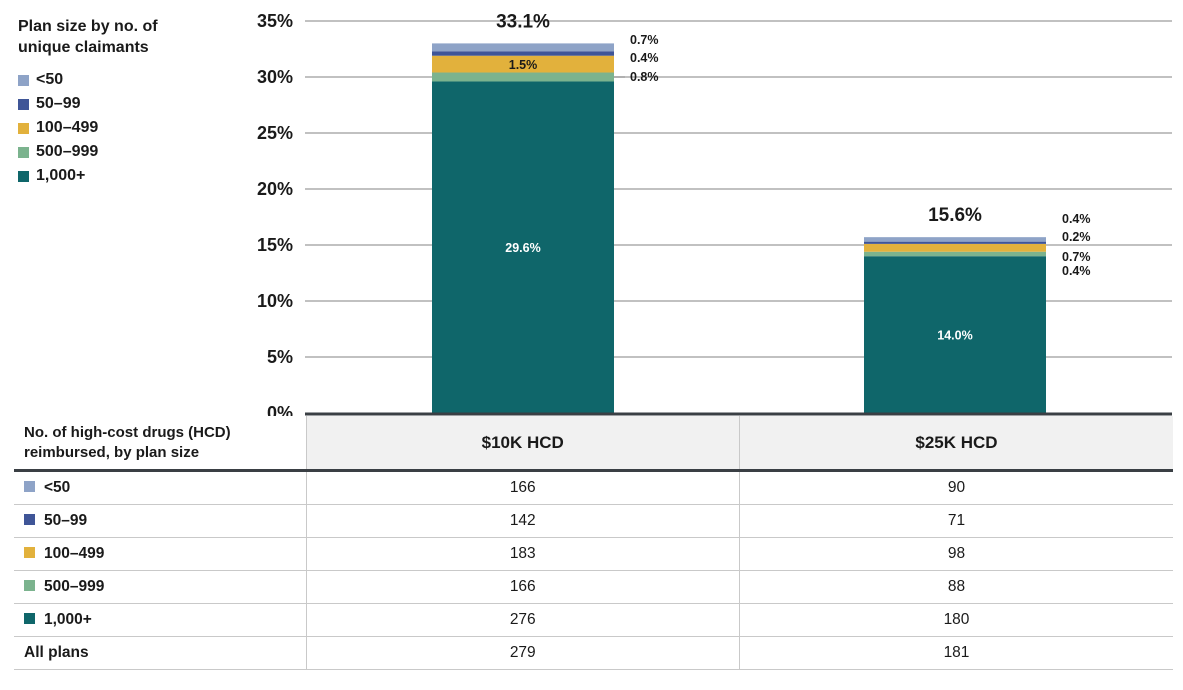  Describe the element at coordinates (88, 26) in the screenshot. I see `legend-title-line1: Plan size by no. of` at that location.